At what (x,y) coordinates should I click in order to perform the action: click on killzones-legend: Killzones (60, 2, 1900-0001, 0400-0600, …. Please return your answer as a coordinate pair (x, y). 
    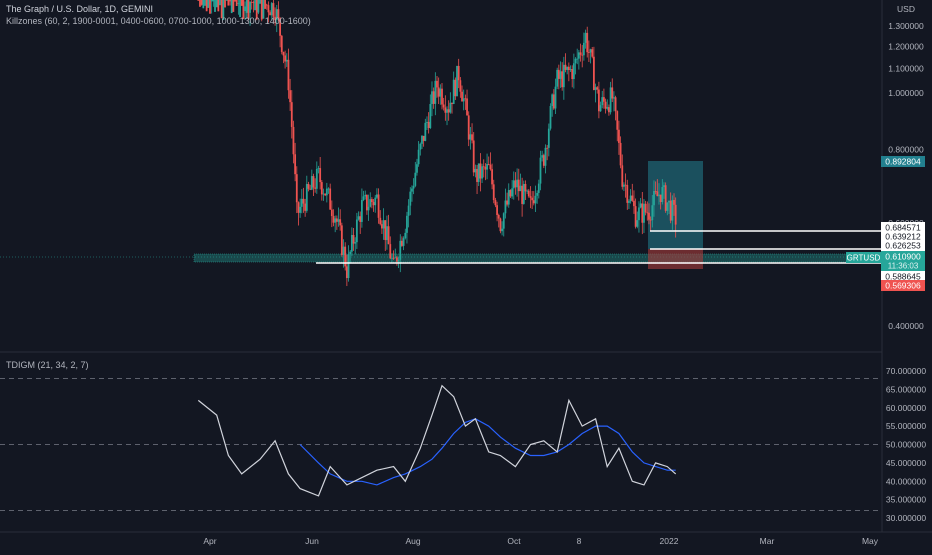
    Looking at the image, I should click on (158, 21).